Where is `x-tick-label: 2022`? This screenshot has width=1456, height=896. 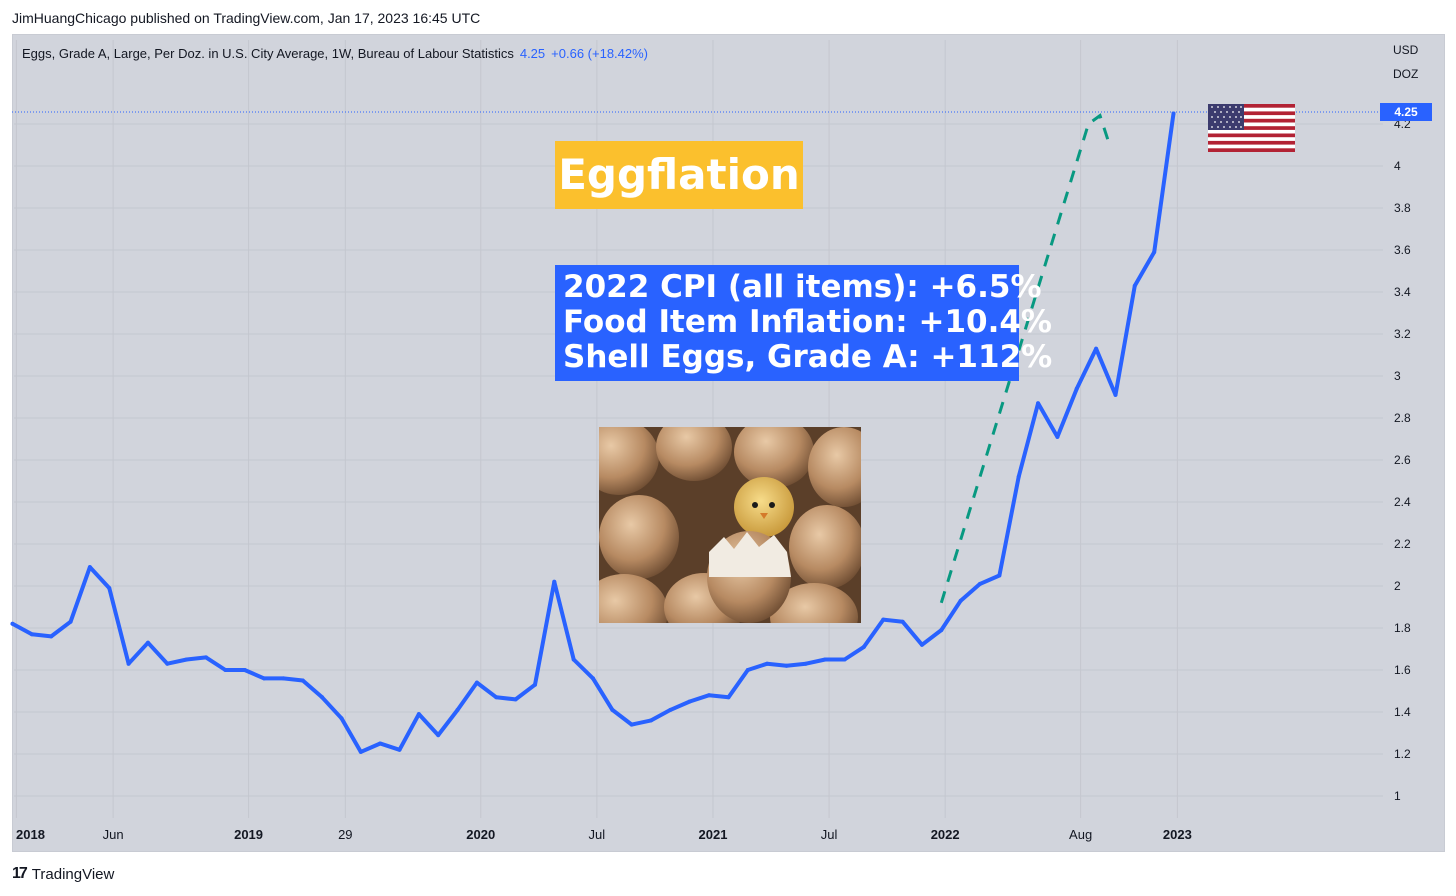 x-tick-label: 2022 is located at coordinates (945, 834).